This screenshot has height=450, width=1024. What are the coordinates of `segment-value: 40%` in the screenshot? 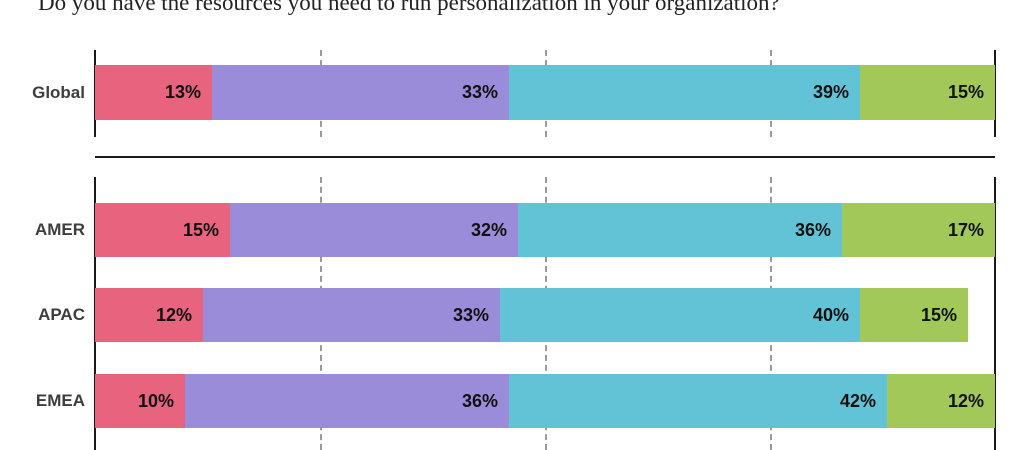 It's located at (830, 314).